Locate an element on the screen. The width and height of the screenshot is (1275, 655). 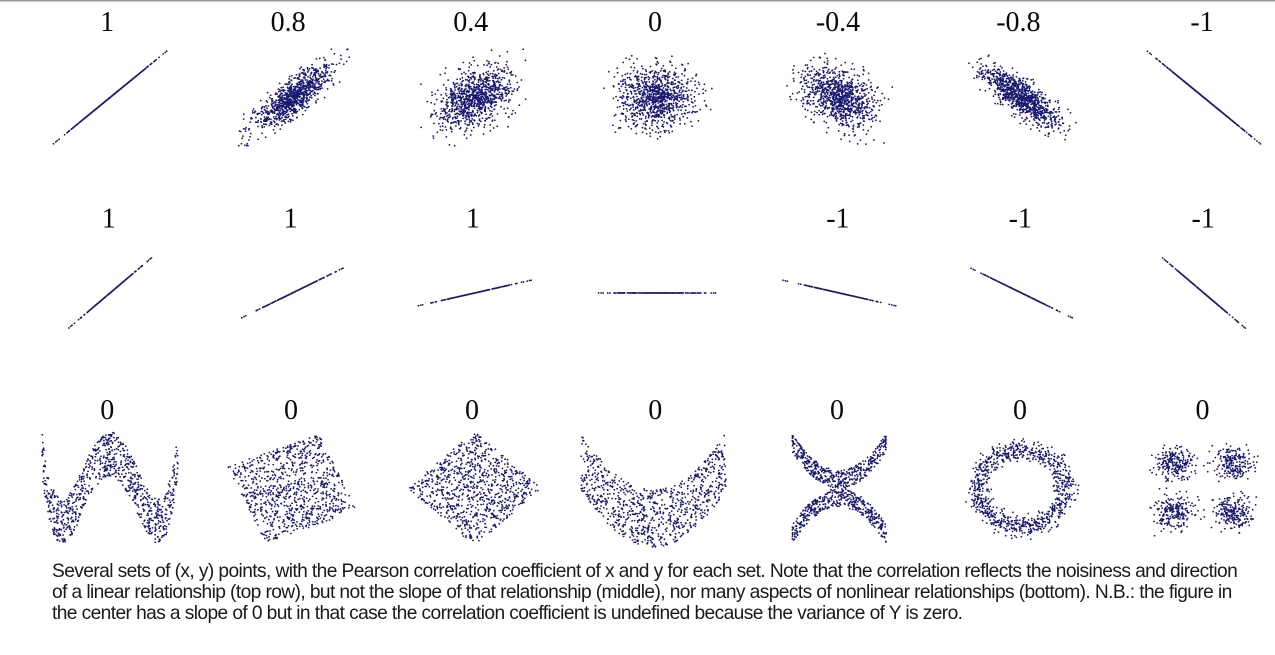
svg-text: 0.4 is located at coordinates (470, 22).